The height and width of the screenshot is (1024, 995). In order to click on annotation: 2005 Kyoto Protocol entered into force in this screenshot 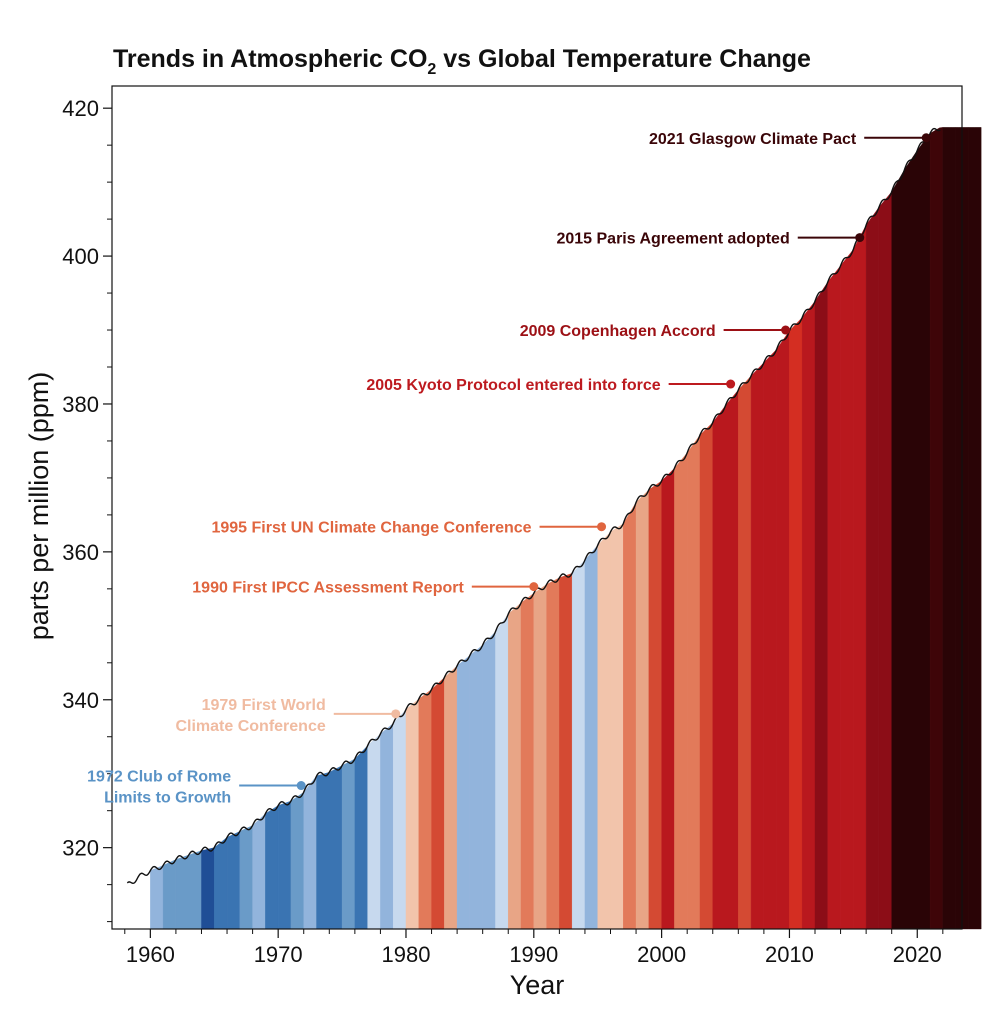, I will do `click(551, 385)`.